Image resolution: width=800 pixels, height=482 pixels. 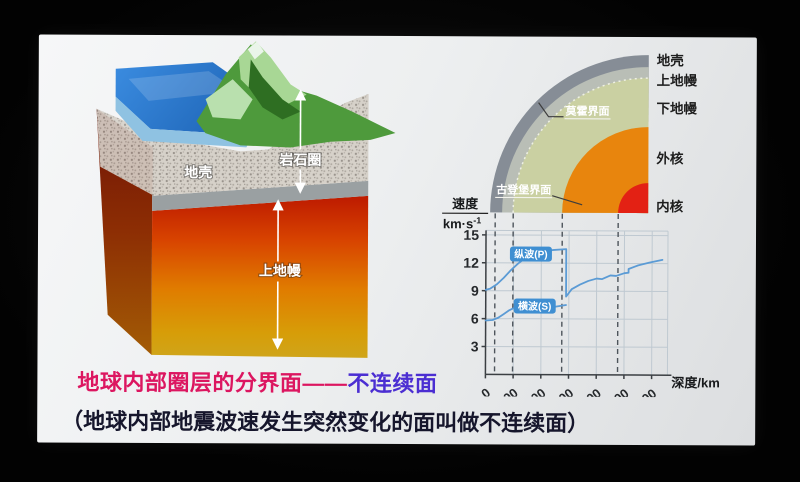 I want to click on lithosphere-label: 岩石圈, so click(x=299, y=159).